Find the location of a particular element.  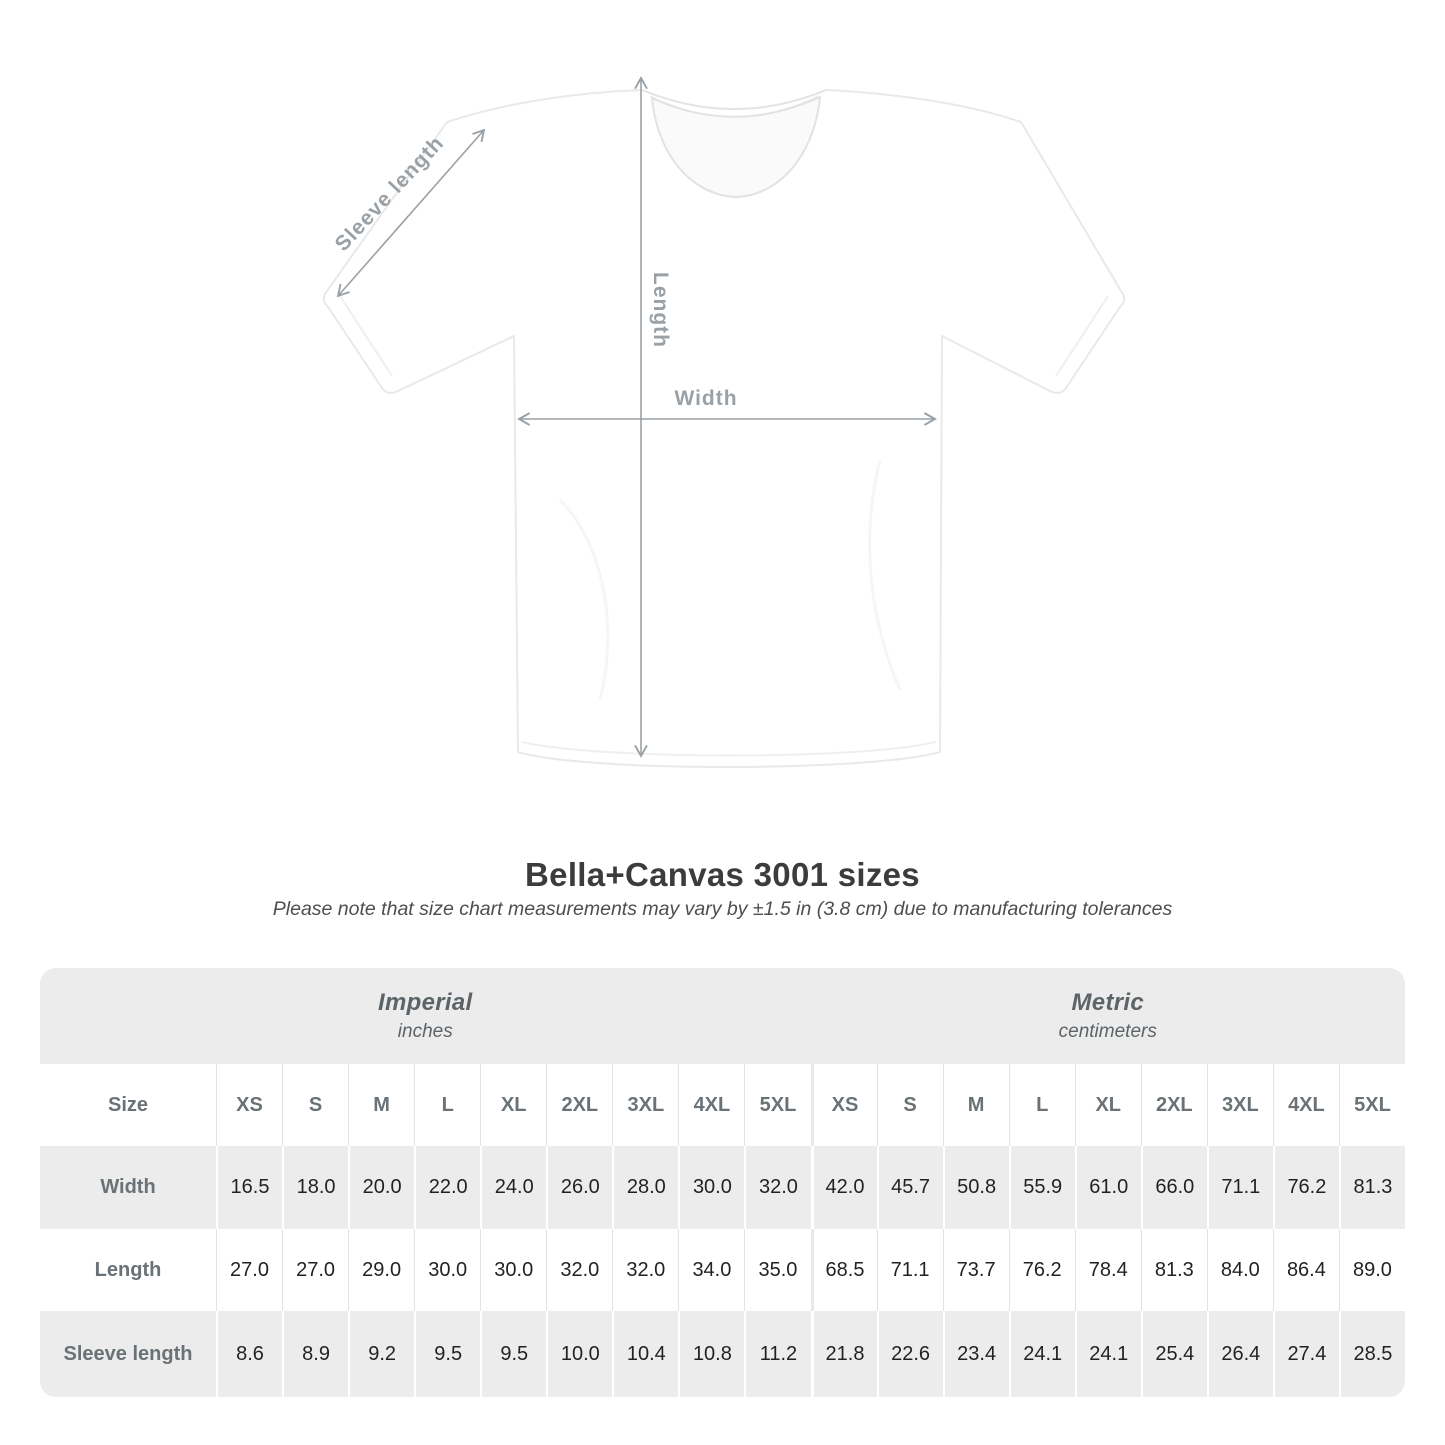

cell-metric-value: 86.4 is located at coordinates (1305, 1270).